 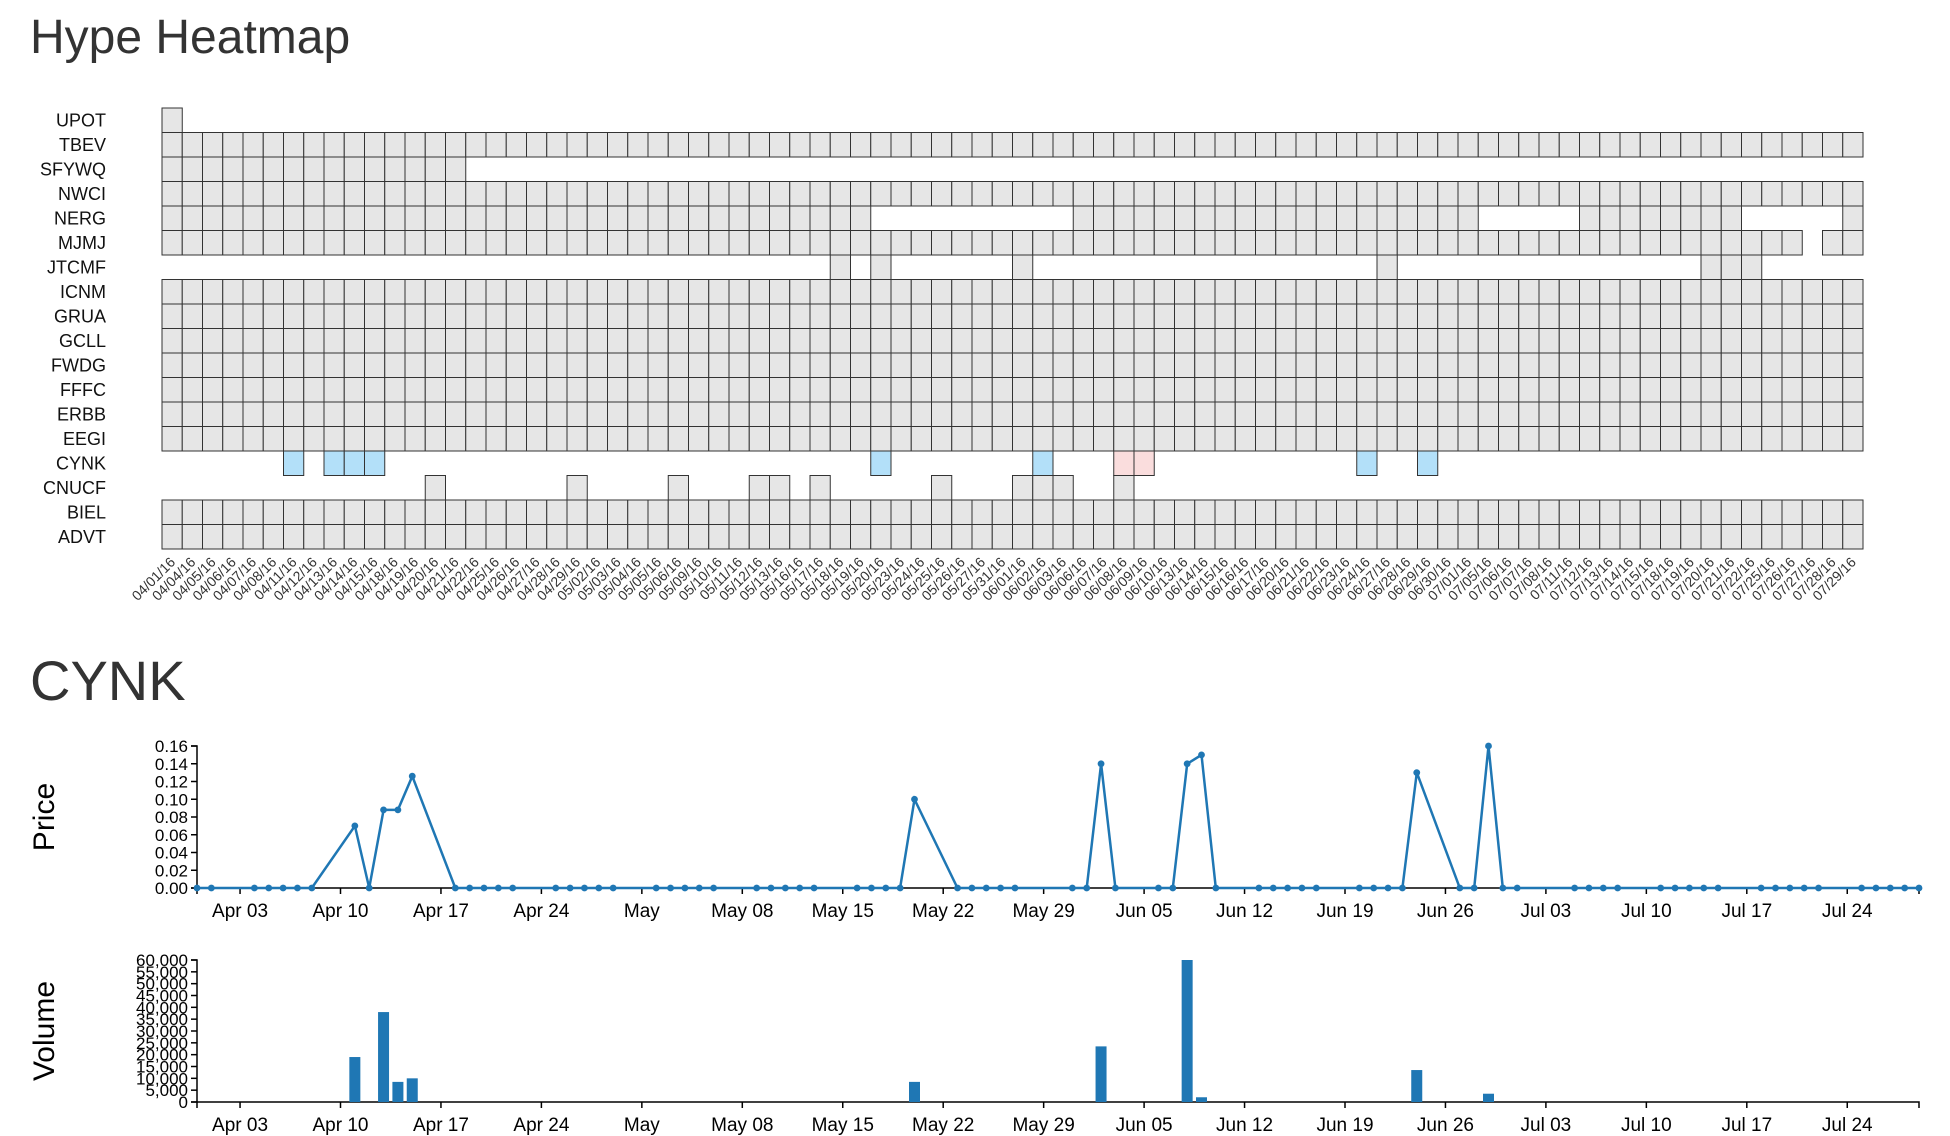 What do you see at coordinates (171, 799) in the screenshot?
I see `y-tick-label: 0.10` at bounding box center [171, 799].